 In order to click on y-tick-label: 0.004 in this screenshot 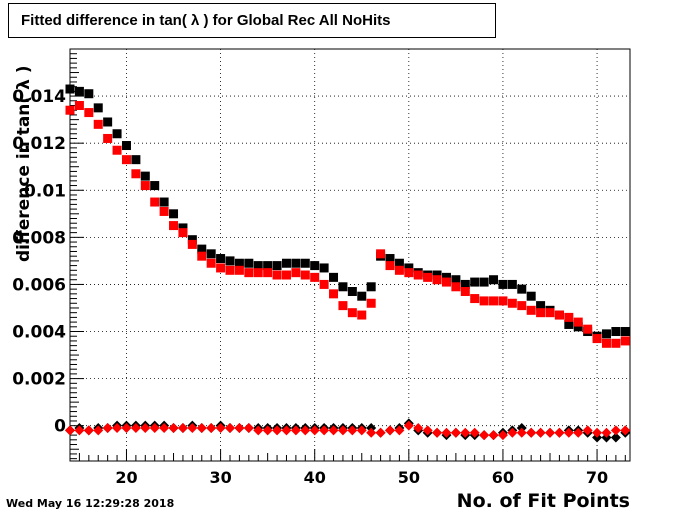, I will do `click(39, 333)`.